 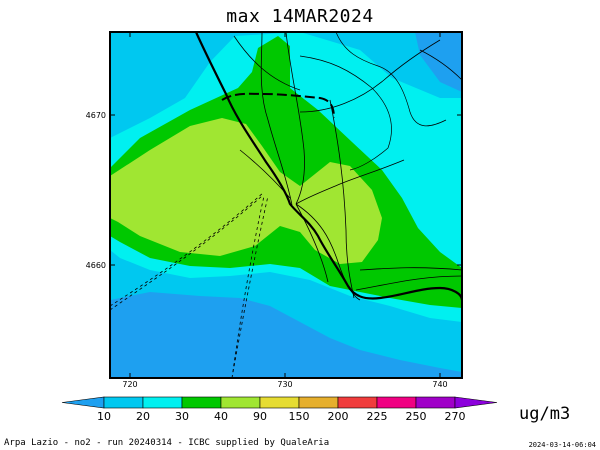 What do you see at coordinates (562, 445) in the screenshot?
I see `footer-timestamp: 2024-03-14-06:04` at bounding box center [562, 445].